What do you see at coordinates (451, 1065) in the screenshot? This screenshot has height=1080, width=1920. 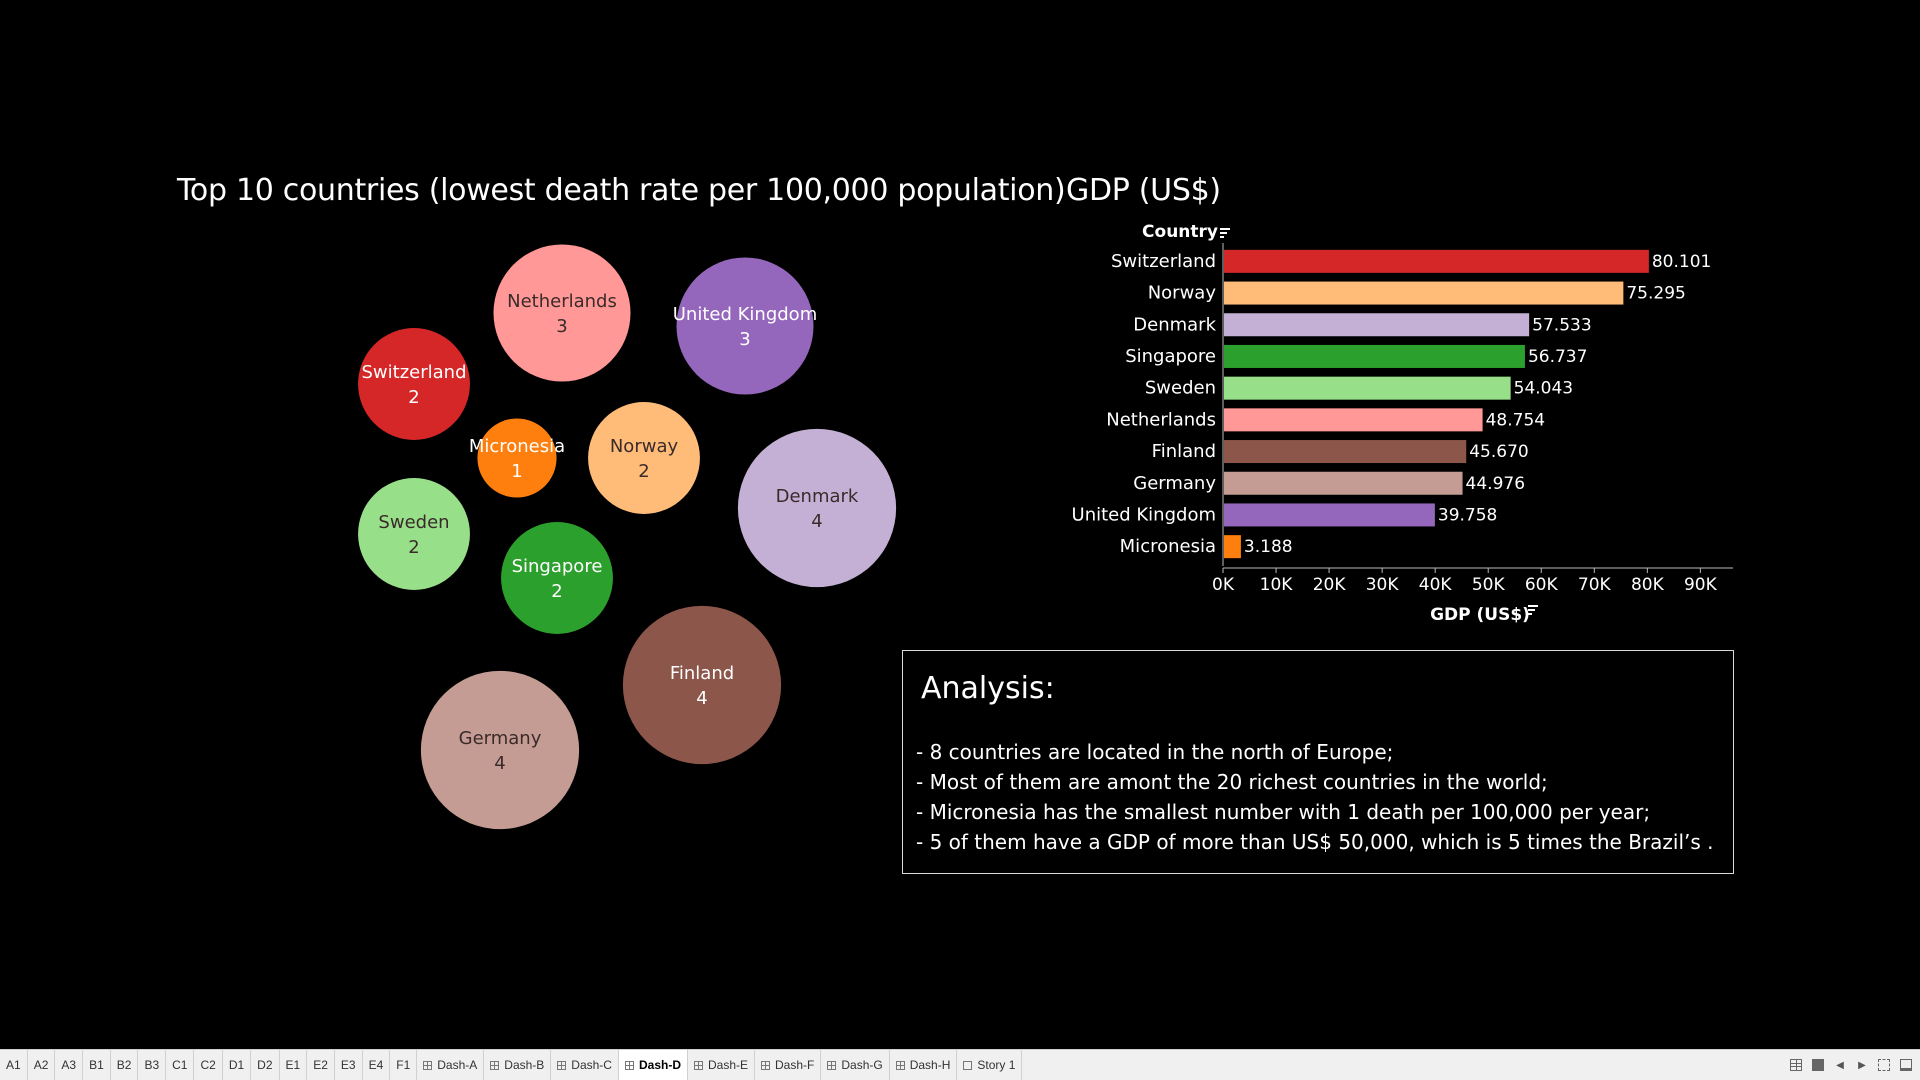 I see `tab-dash-a: Dash-A` at bounding box center [451, 1065].